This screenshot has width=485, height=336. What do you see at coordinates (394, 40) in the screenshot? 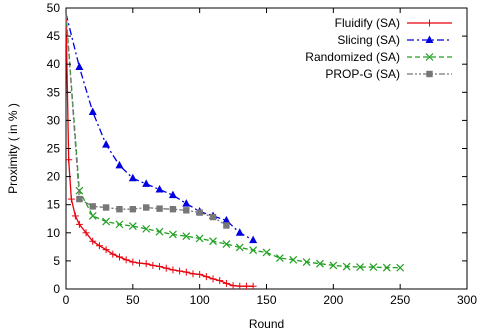
I see `legend-entry: Slicing (SA)` at bounding box center [394, 40].